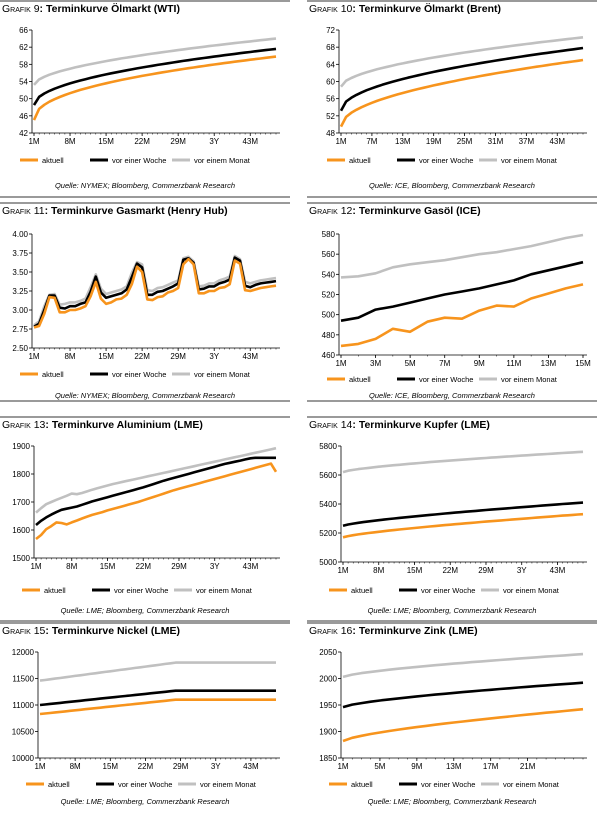 The width and height of the screenshot is (597, 822). What do you see at coordinates (328, 504) in the screenshot?
I see `y-tick-label: 5400` at bounding box center [328, 504].